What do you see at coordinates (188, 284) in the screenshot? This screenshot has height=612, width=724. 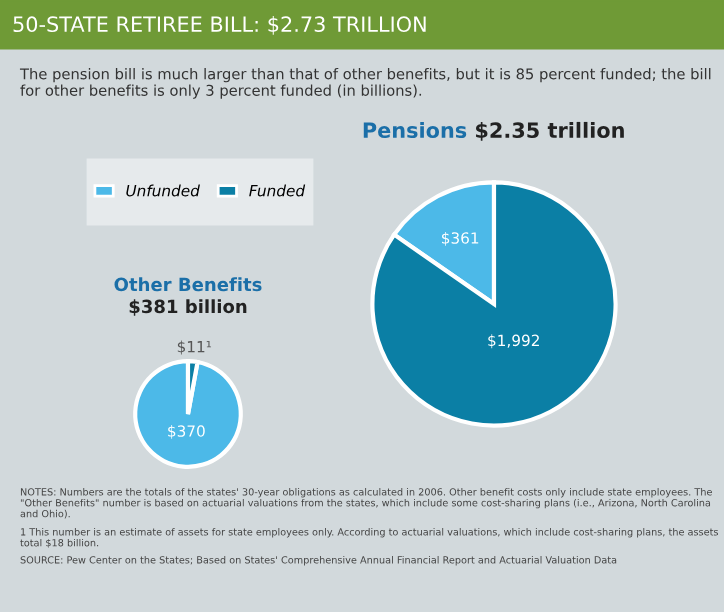 I see `text: Other Benefits` at bounding box center [188, 284].